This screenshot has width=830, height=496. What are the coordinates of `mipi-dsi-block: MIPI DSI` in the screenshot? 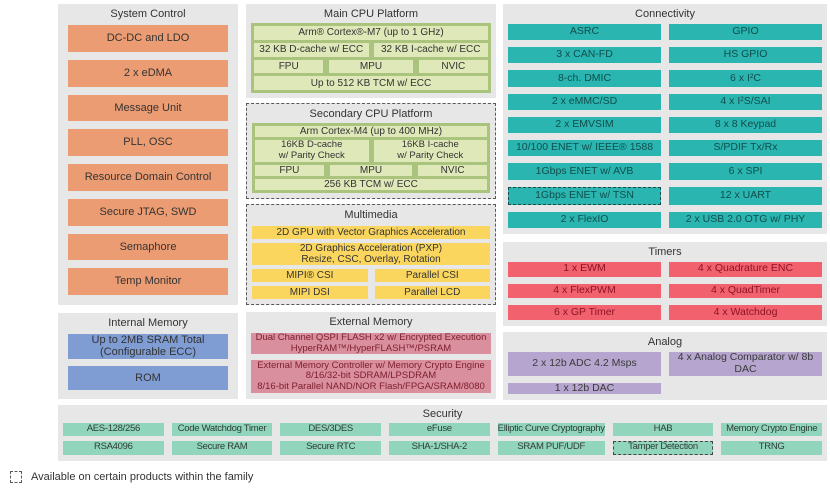 It's located at (310, 292).